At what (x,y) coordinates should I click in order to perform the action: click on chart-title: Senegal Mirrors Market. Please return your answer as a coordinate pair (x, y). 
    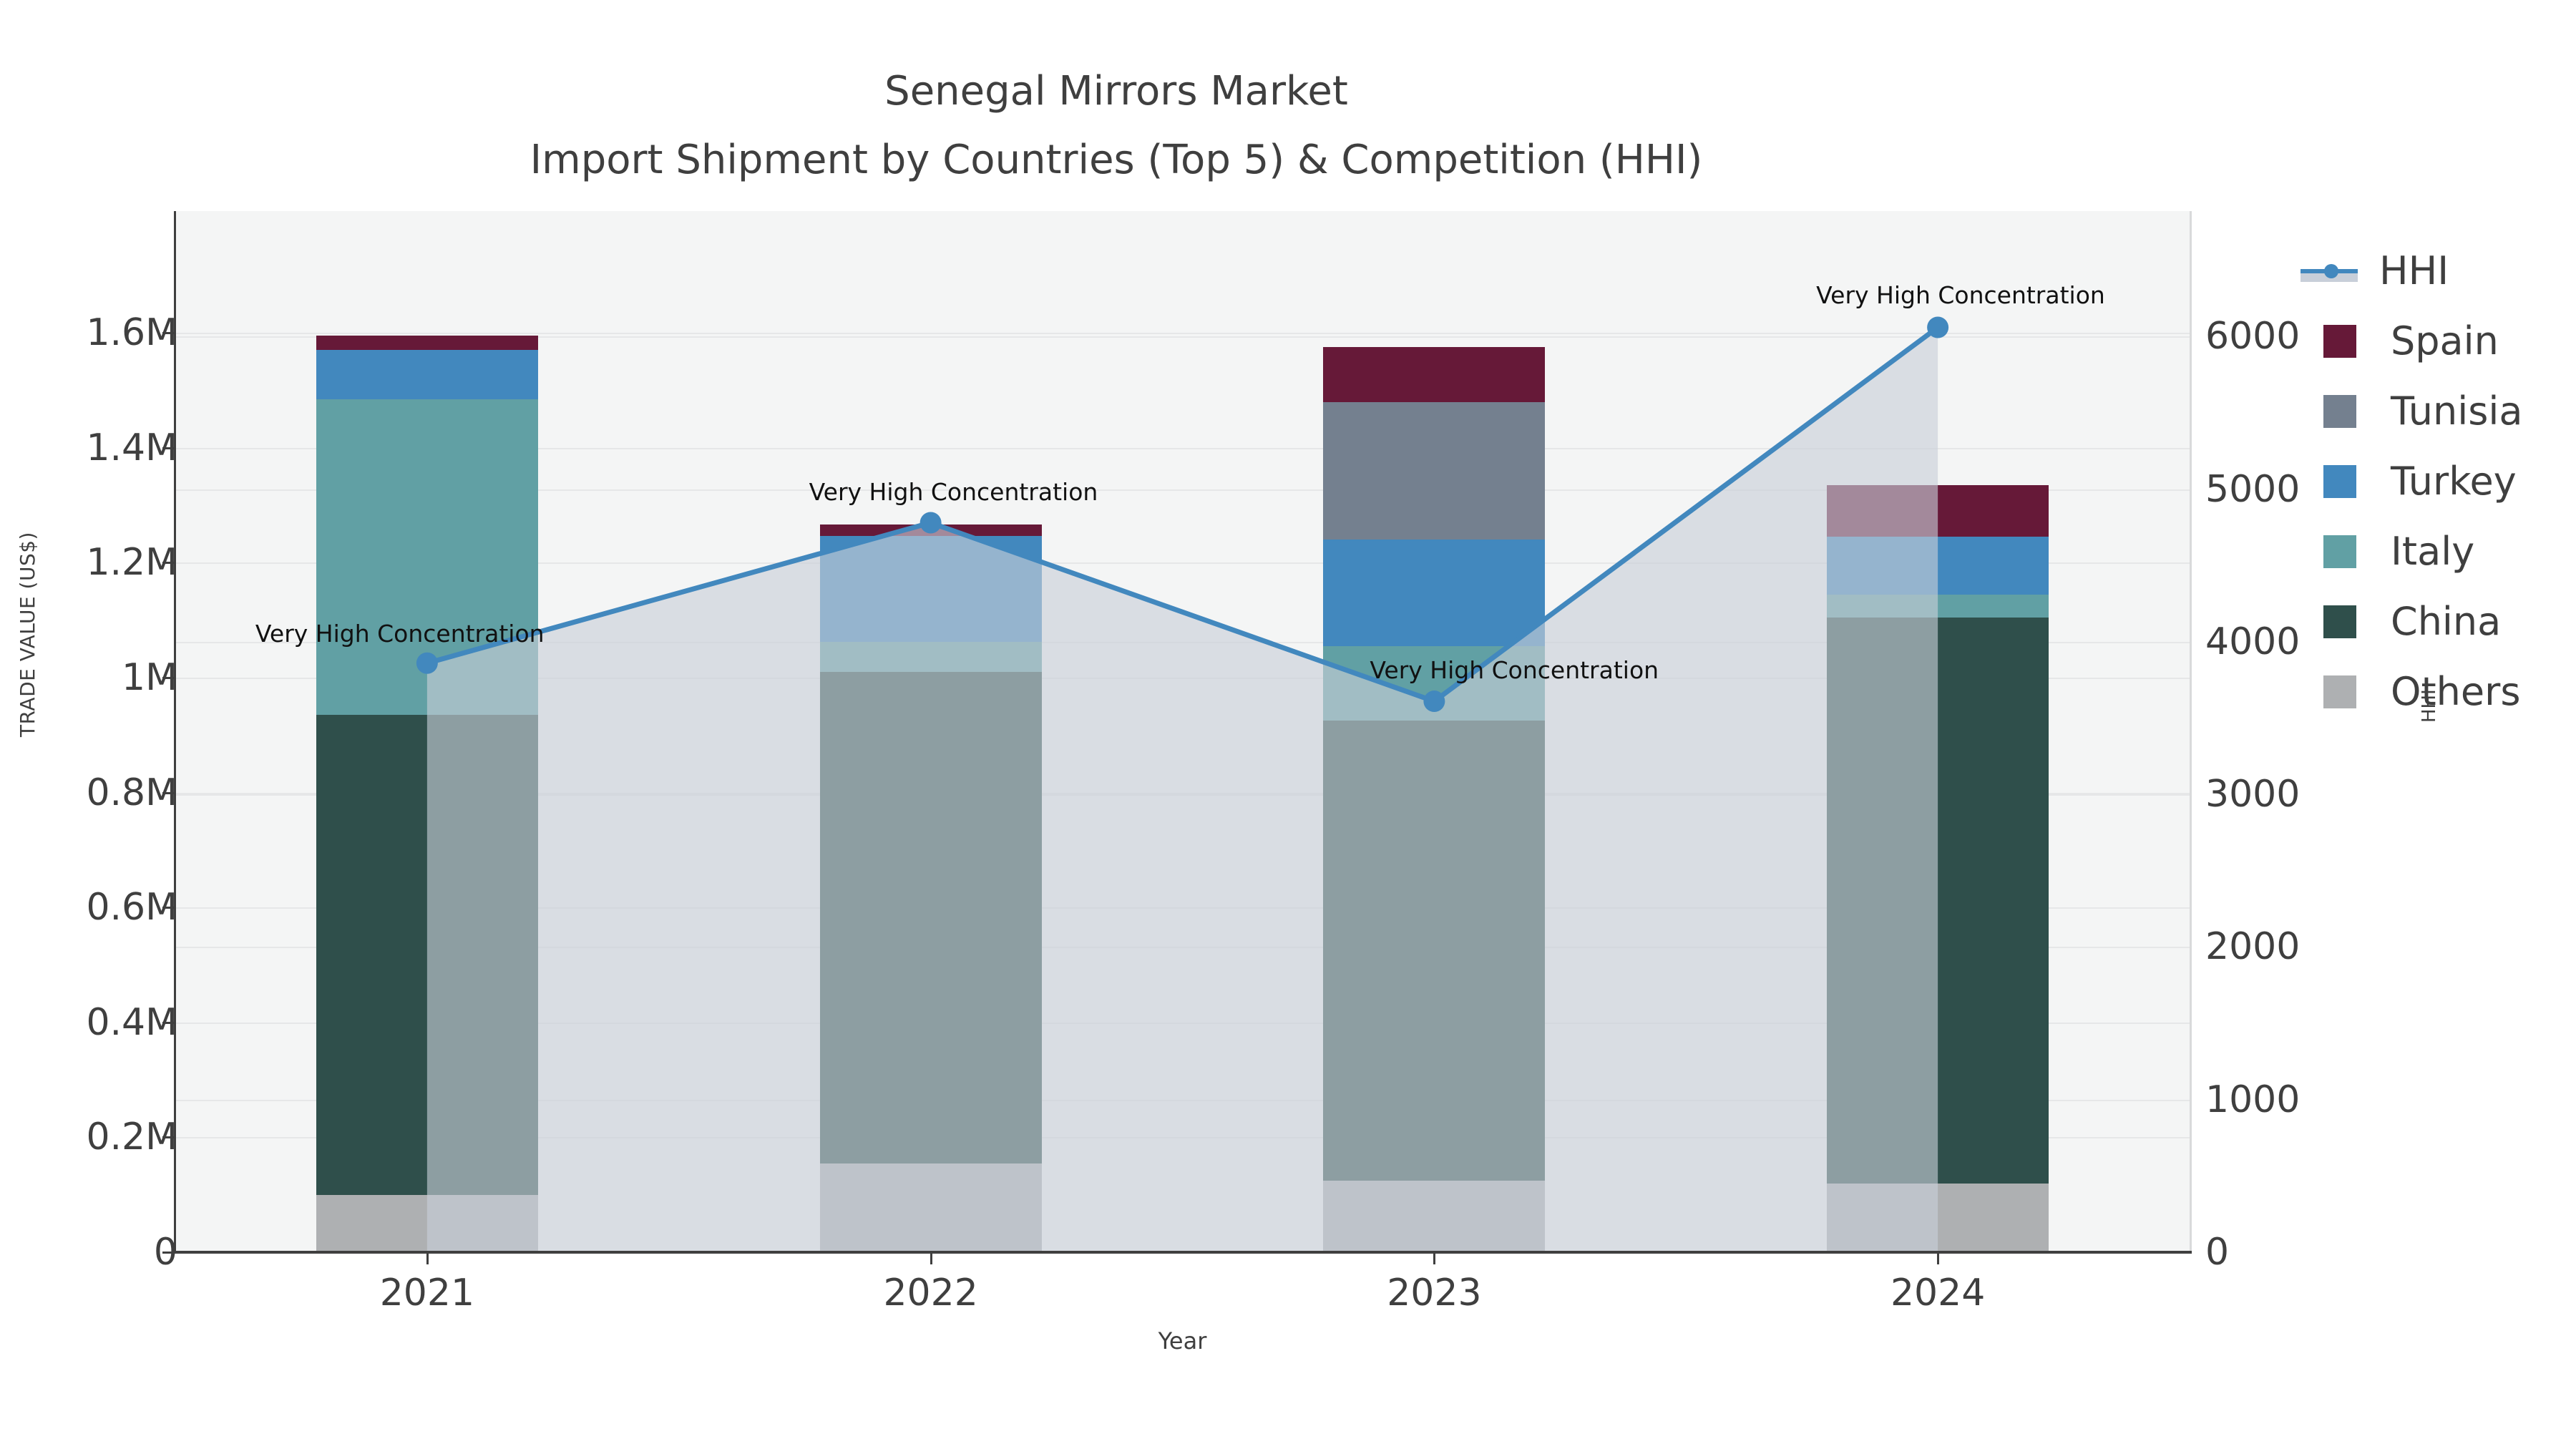
    Looking at the image, I should click on (1116, 91).